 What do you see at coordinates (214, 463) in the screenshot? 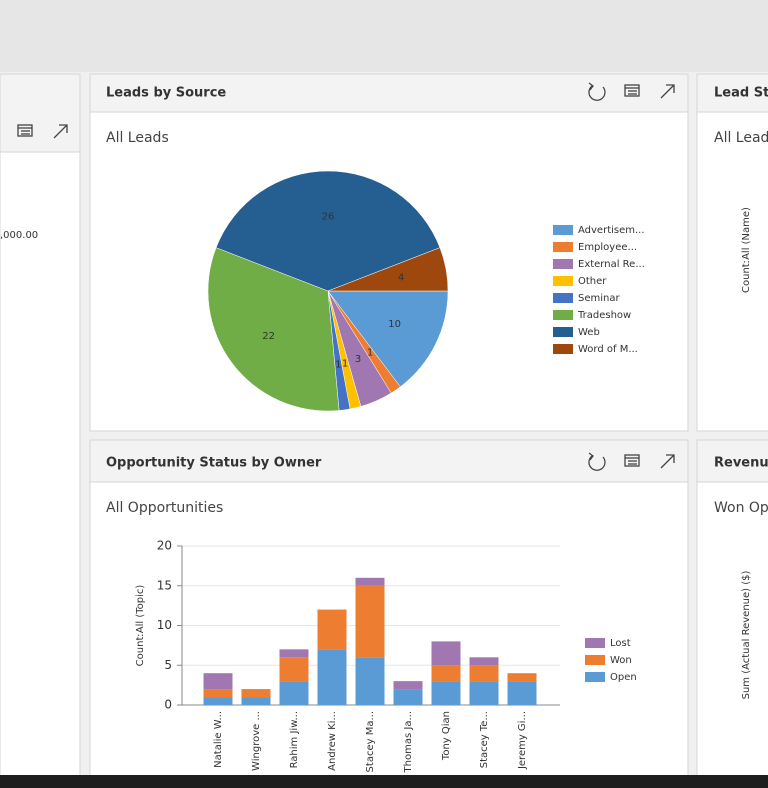
I see `panel-title: Opportunity Status by Owner` at bounding box center [214, 463].